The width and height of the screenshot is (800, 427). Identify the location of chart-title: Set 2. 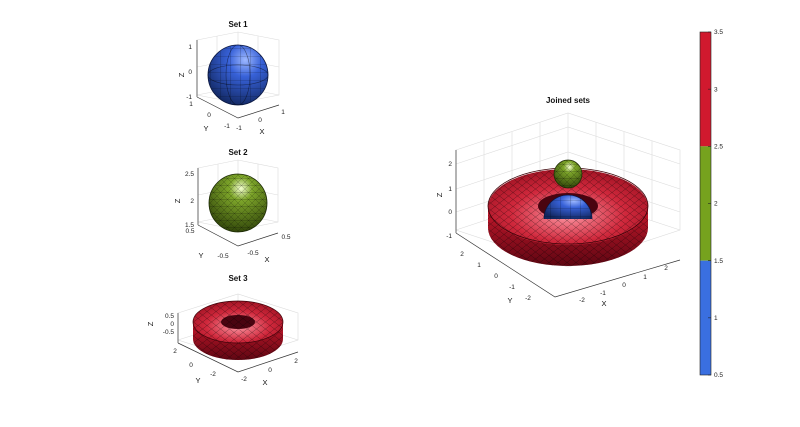
(238, 152).